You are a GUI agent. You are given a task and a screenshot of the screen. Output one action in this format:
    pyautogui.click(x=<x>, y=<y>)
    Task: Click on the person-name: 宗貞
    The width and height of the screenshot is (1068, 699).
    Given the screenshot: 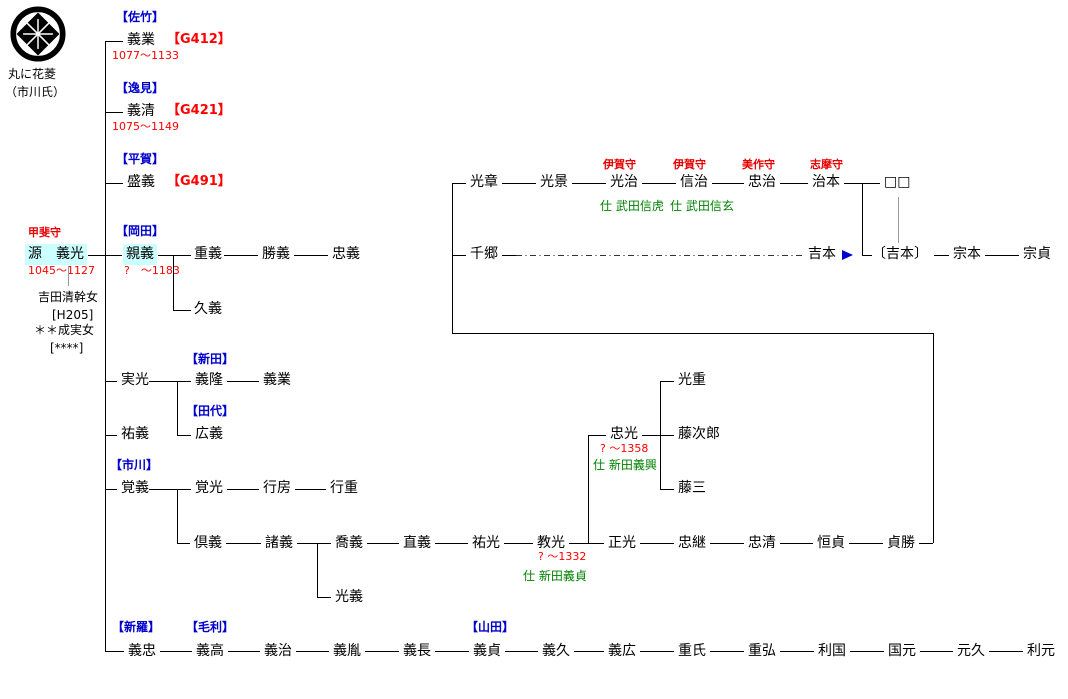 What is the action you would take?
    pyautogui.click(x=1037, y=254)
    